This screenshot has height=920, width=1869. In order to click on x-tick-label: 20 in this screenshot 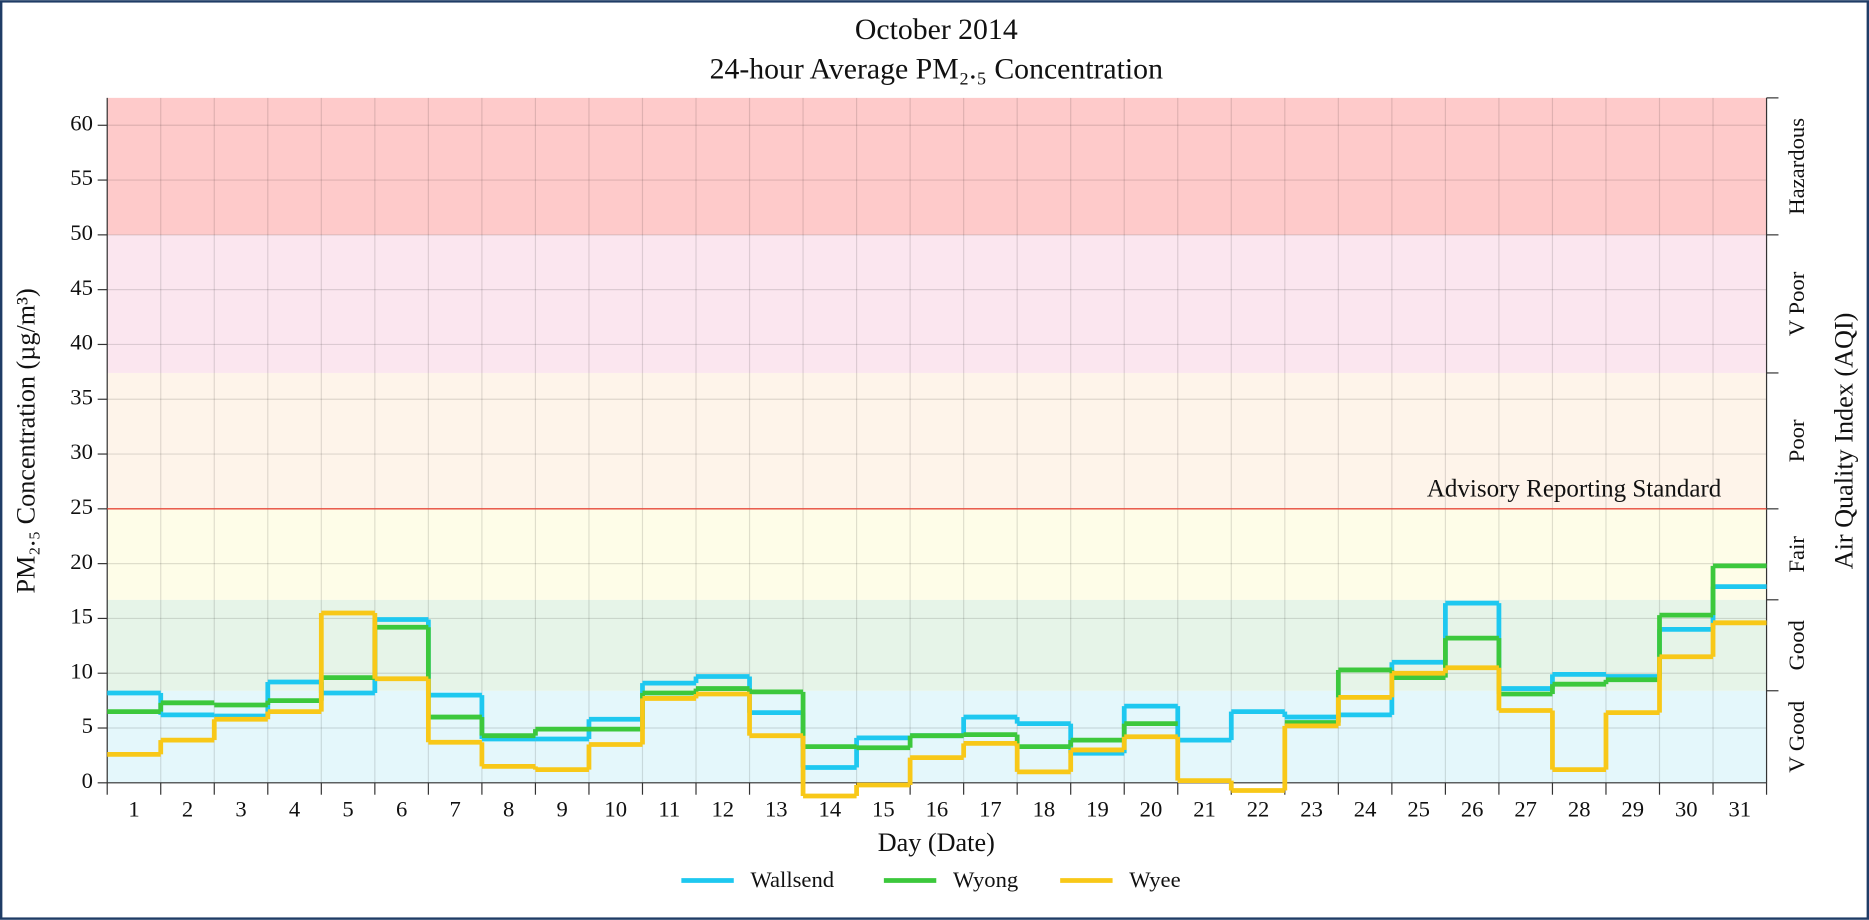, I will do `click(1151, 809)`.